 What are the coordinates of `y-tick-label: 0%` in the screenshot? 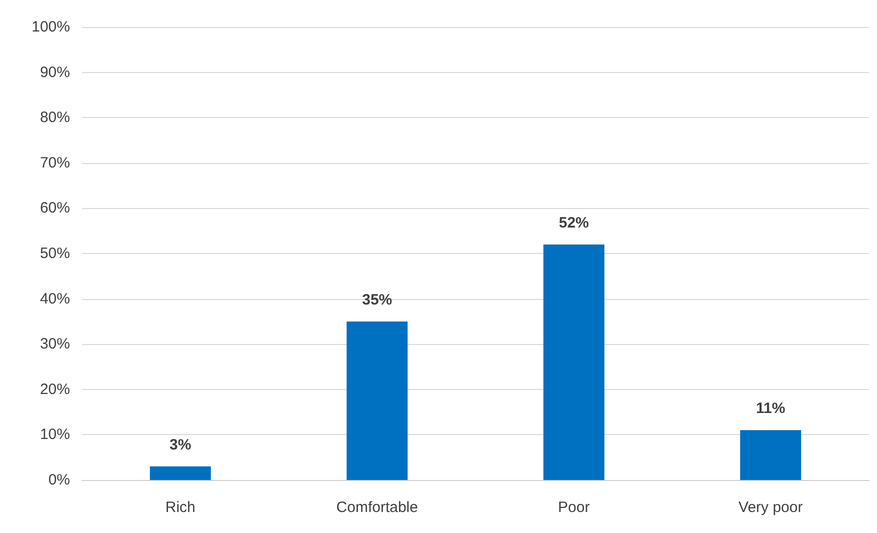 It's located at (59, 480).